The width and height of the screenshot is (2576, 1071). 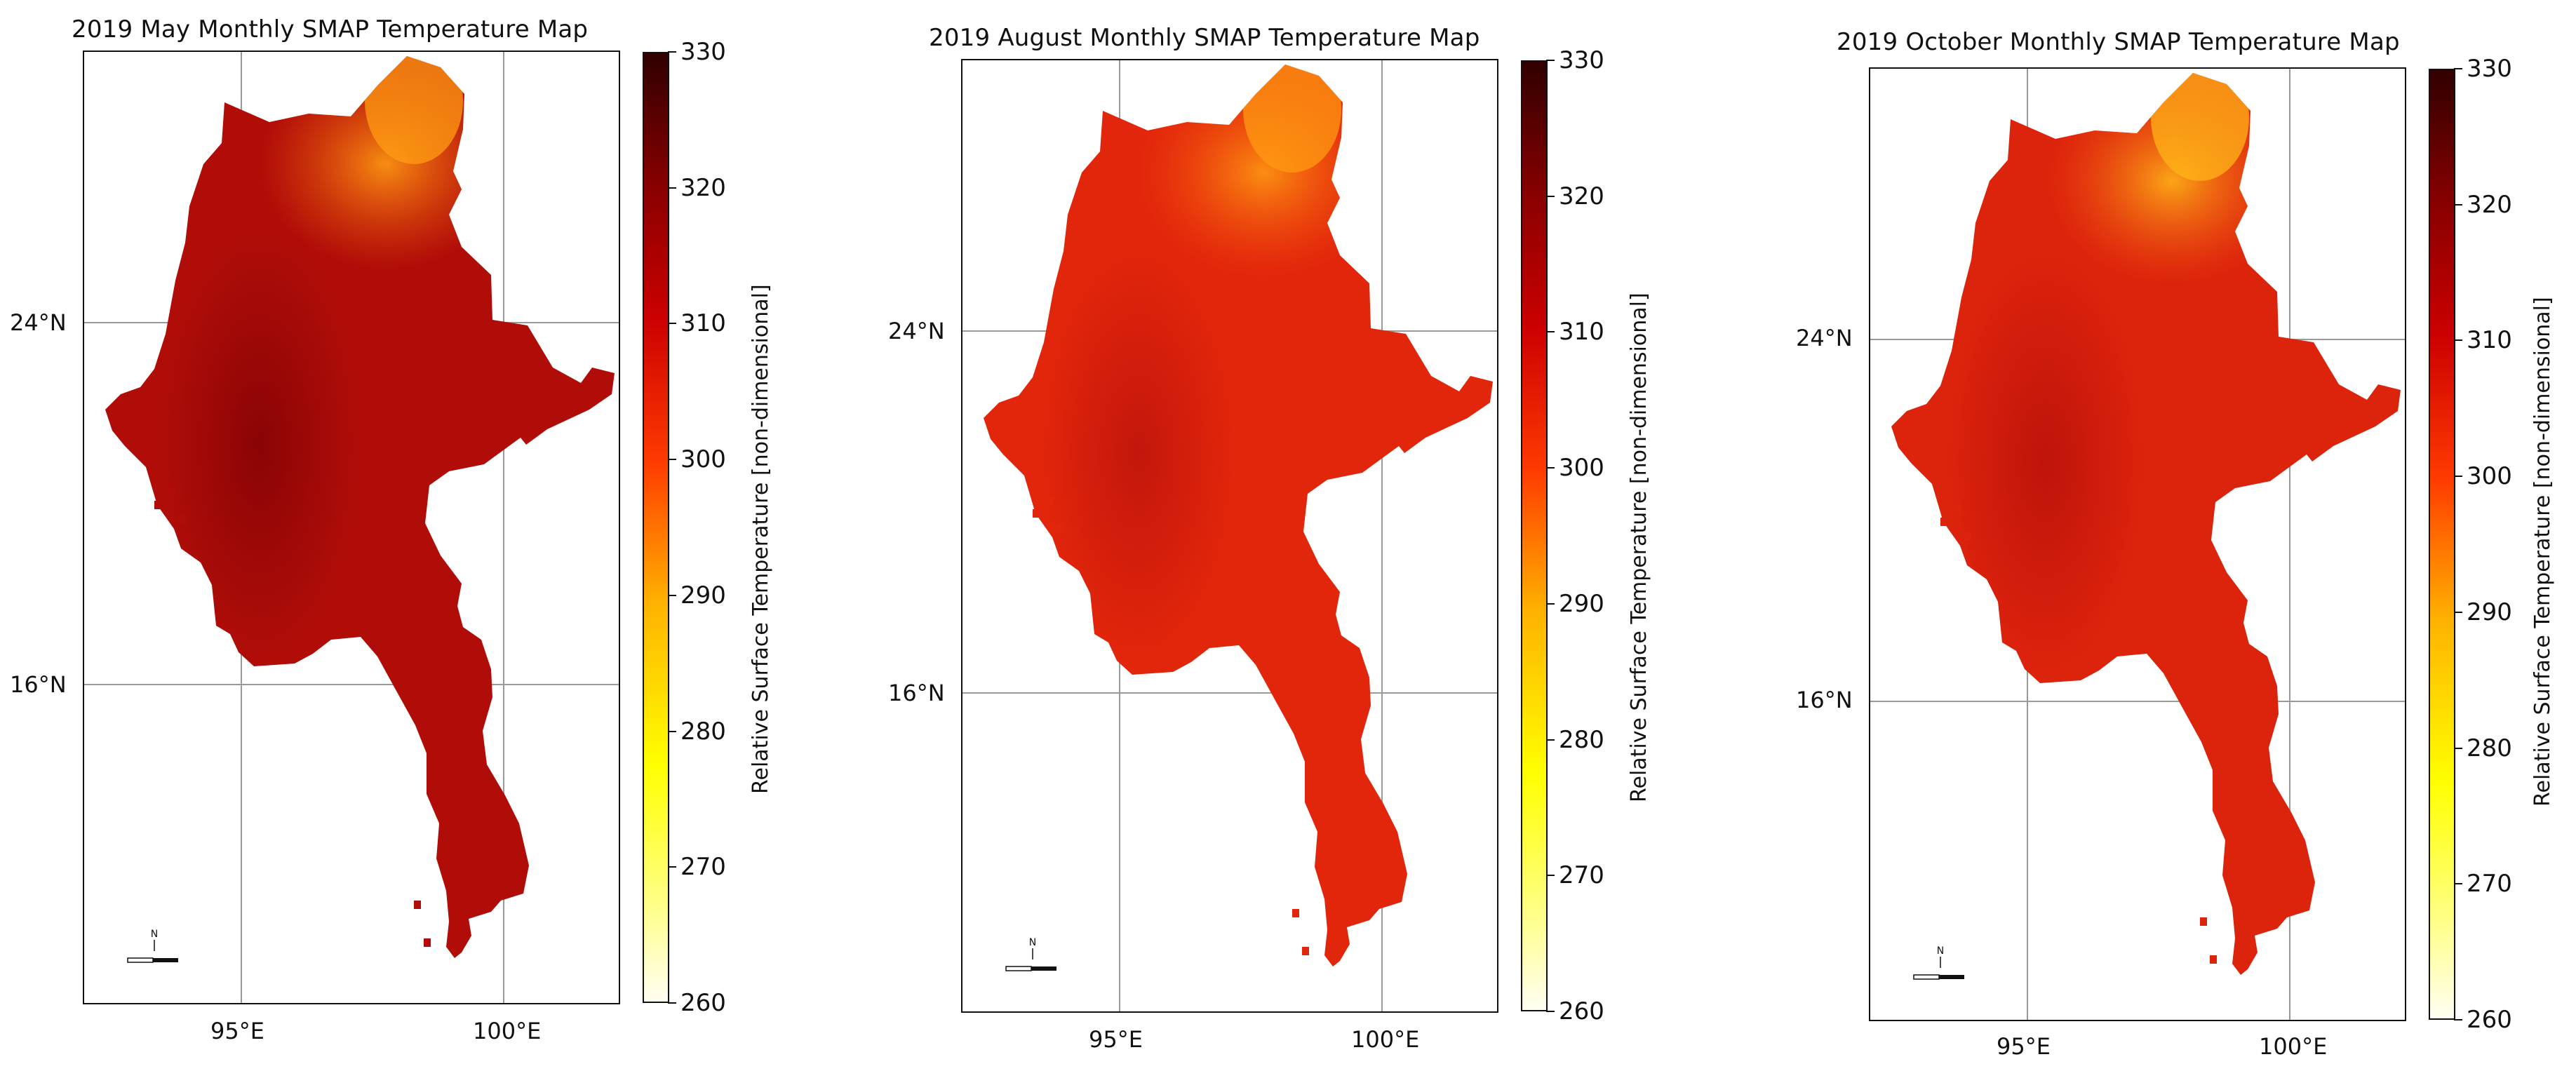 What do you see at coordinates (1825, 338) in the screenshot?
I see `lat-tick-24n: 24°N` at bounding box center [1825, 338].